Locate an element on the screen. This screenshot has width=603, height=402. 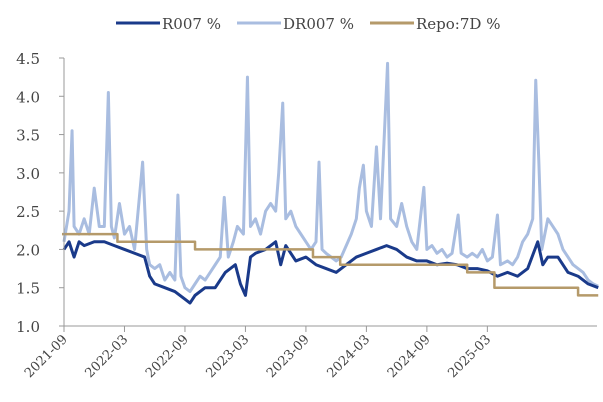
y-tick-label: 2.5 is located at coordinates (28, 212).